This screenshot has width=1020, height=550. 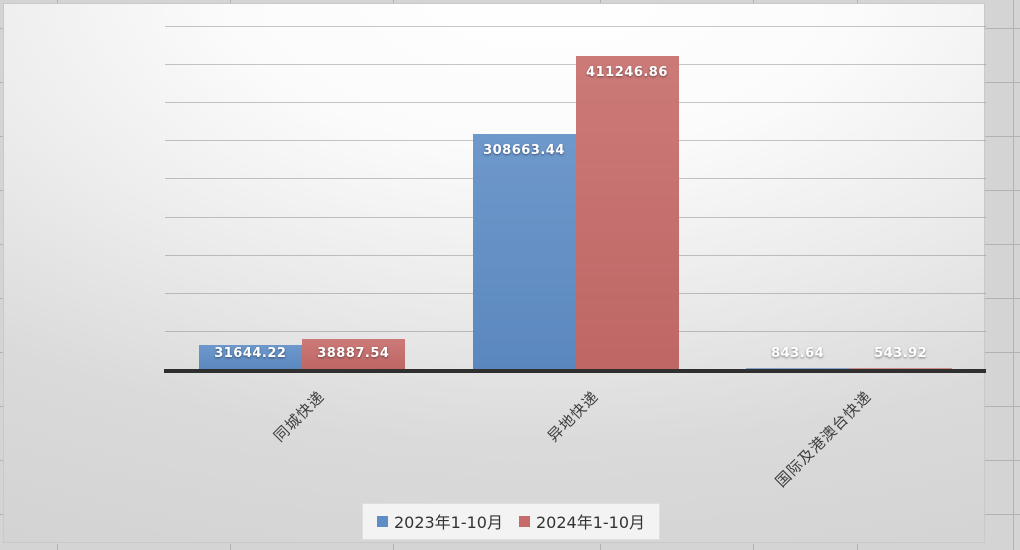 What do you see at coordinates (901, 368) in the screenshot?
I see `bar-2024年1-10月-国际及港澳台快递` at bounding box center [901, 368].